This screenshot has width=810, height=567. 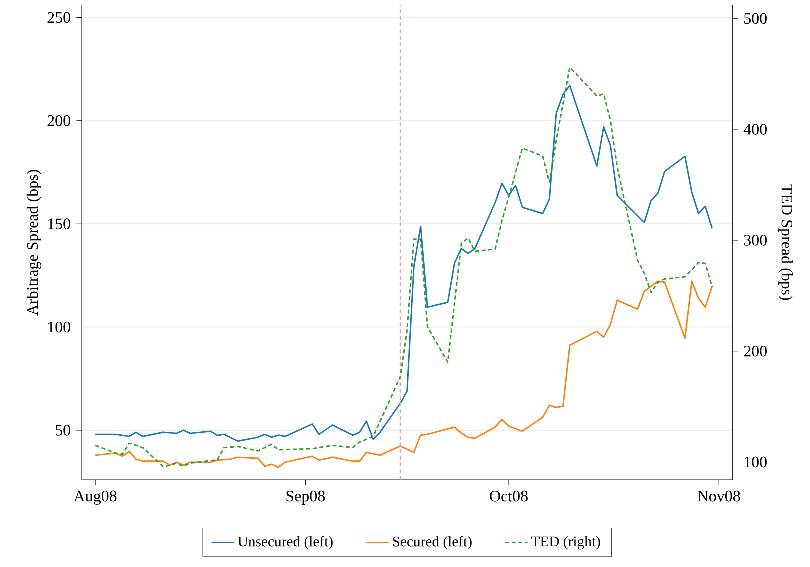 What do you see at coordinates (59, 327) in the screenshot?
I see `y-tick-label: 100` at bounding box center [59, 327].